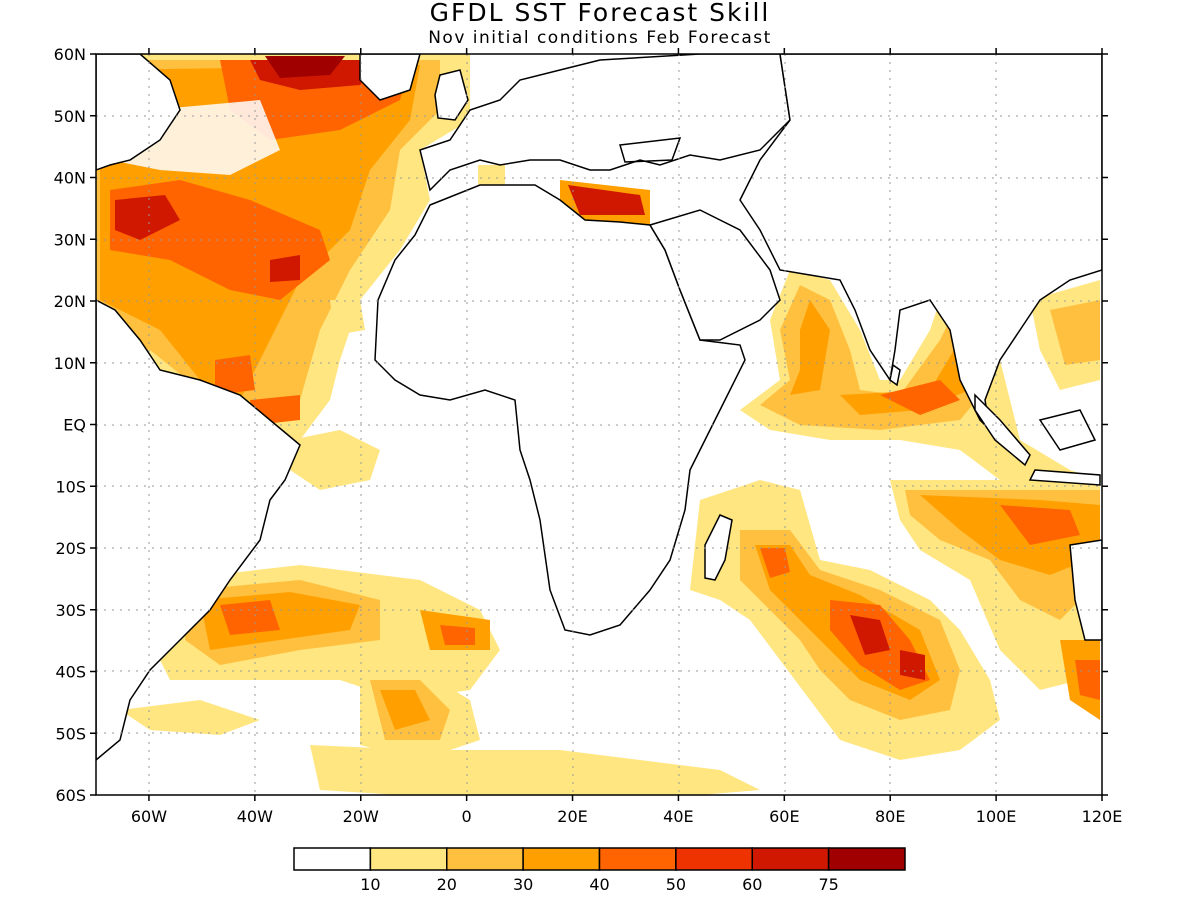 The width and height of the screenshot is (1200, 900). What do you see at coordinates (70, 54) in the screenshot?
I see `lat-tick-label: 60N` at bounding box center [70, 54].